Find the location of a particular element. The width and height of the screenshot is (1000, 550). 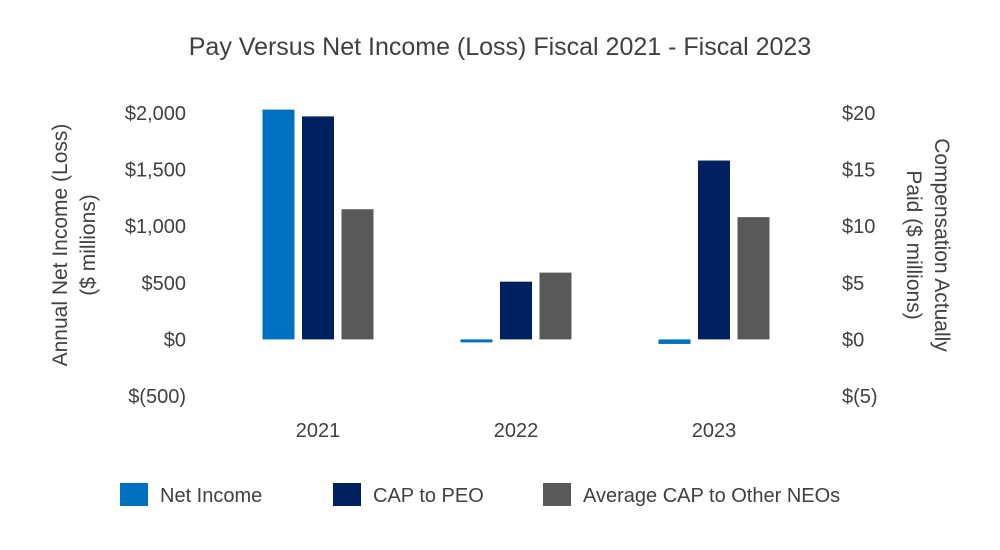

x-axis-ticks: 2021 2022 2023 is located at coordinates (516, 431).